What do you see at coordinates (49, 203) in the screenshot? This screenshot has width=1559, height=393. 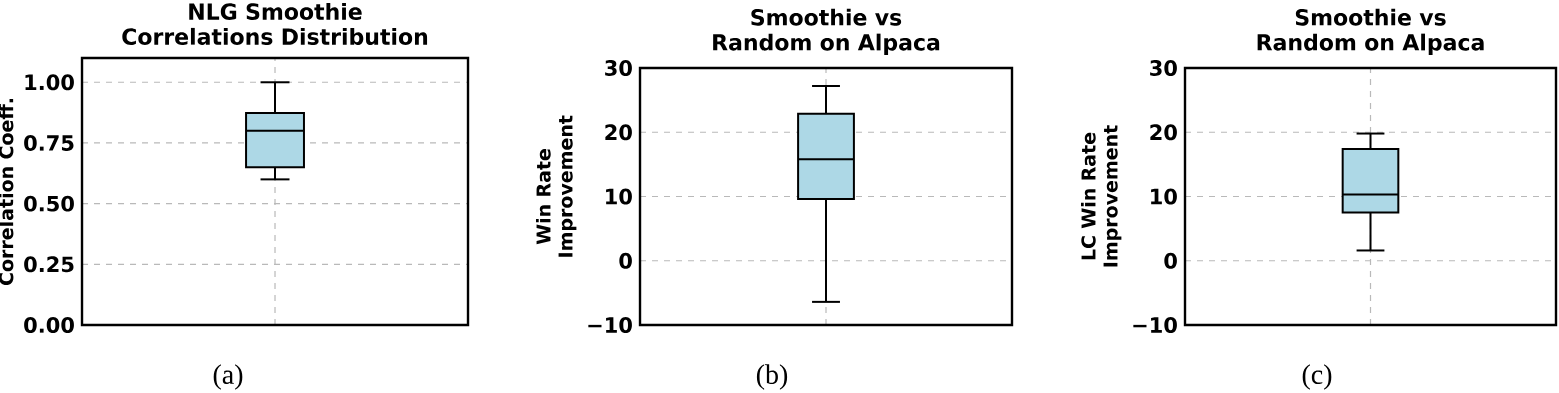 I see `y-tick-label: 0.50` at bounding box center [49, 203].